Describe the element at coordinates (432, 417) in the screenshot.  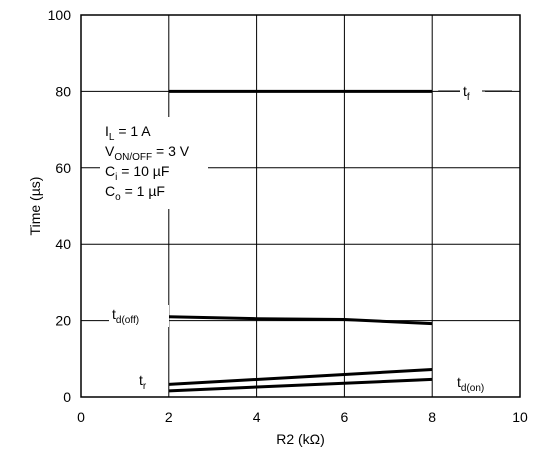
I see `x-tick-label: 8` at that location.